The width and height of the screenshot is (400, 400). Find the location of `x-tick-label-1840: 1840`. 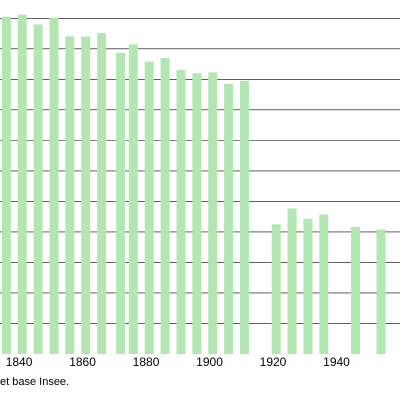

x-tick-label-1840: 1840 is located at coordinates (19, 362).